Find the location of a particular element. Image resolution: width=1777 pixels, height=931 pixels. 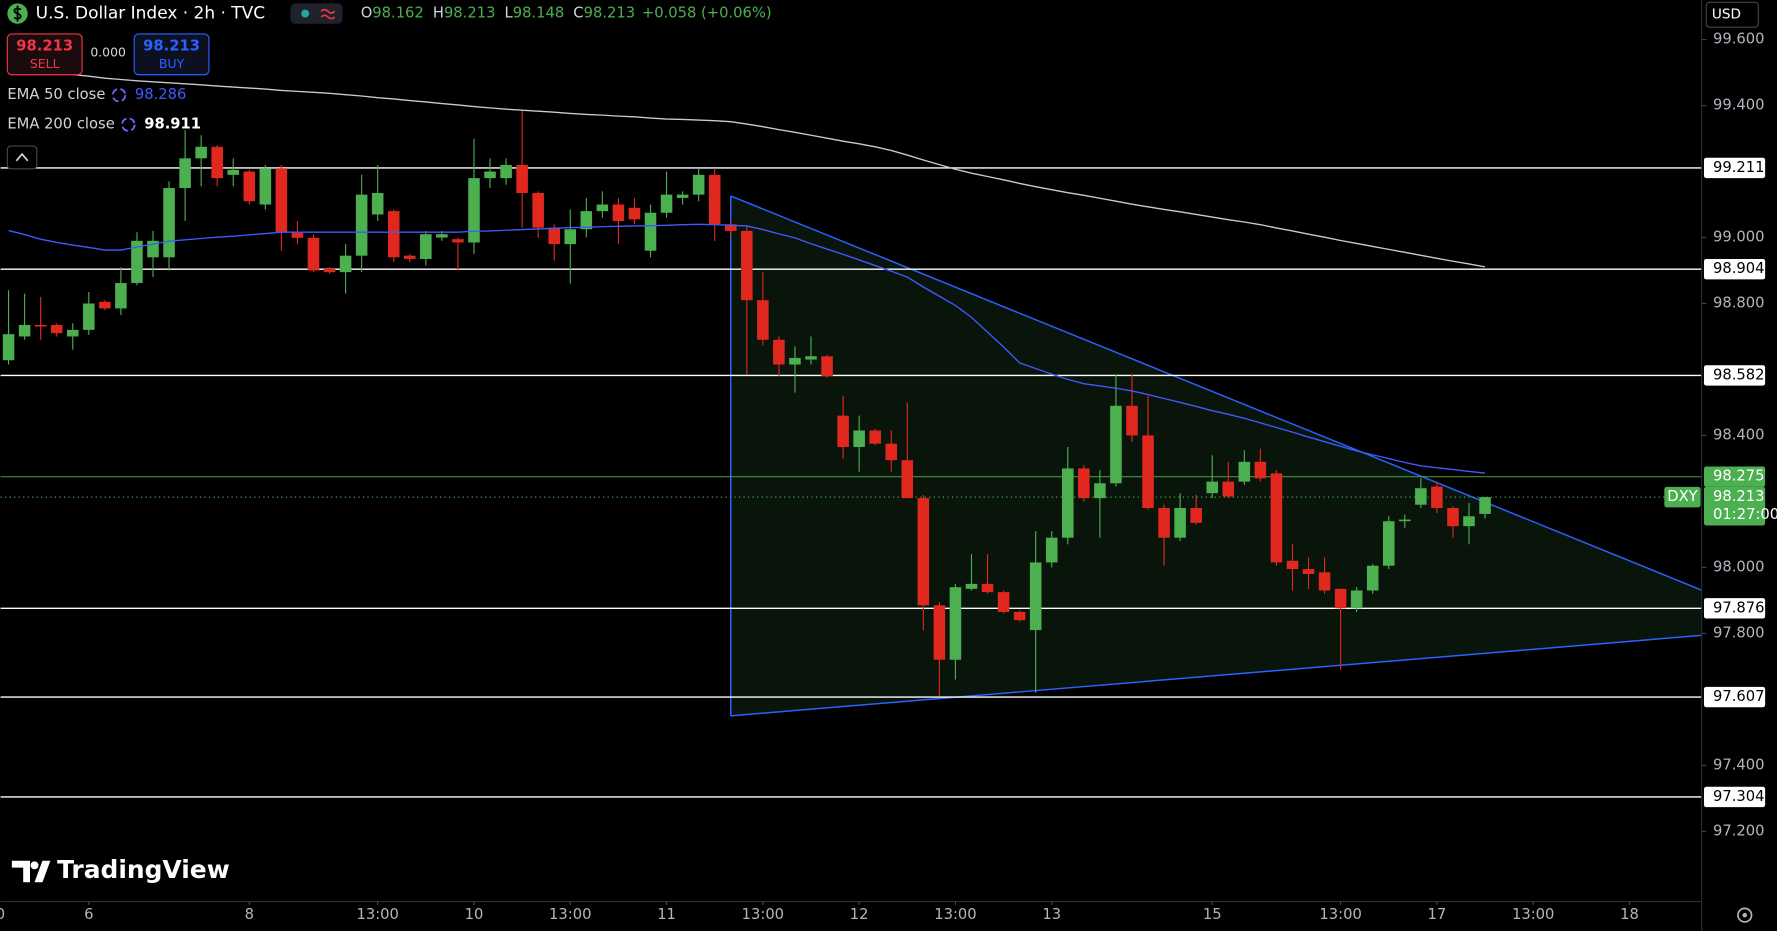

buy-label: BUY is located at coordinates (172, 63).